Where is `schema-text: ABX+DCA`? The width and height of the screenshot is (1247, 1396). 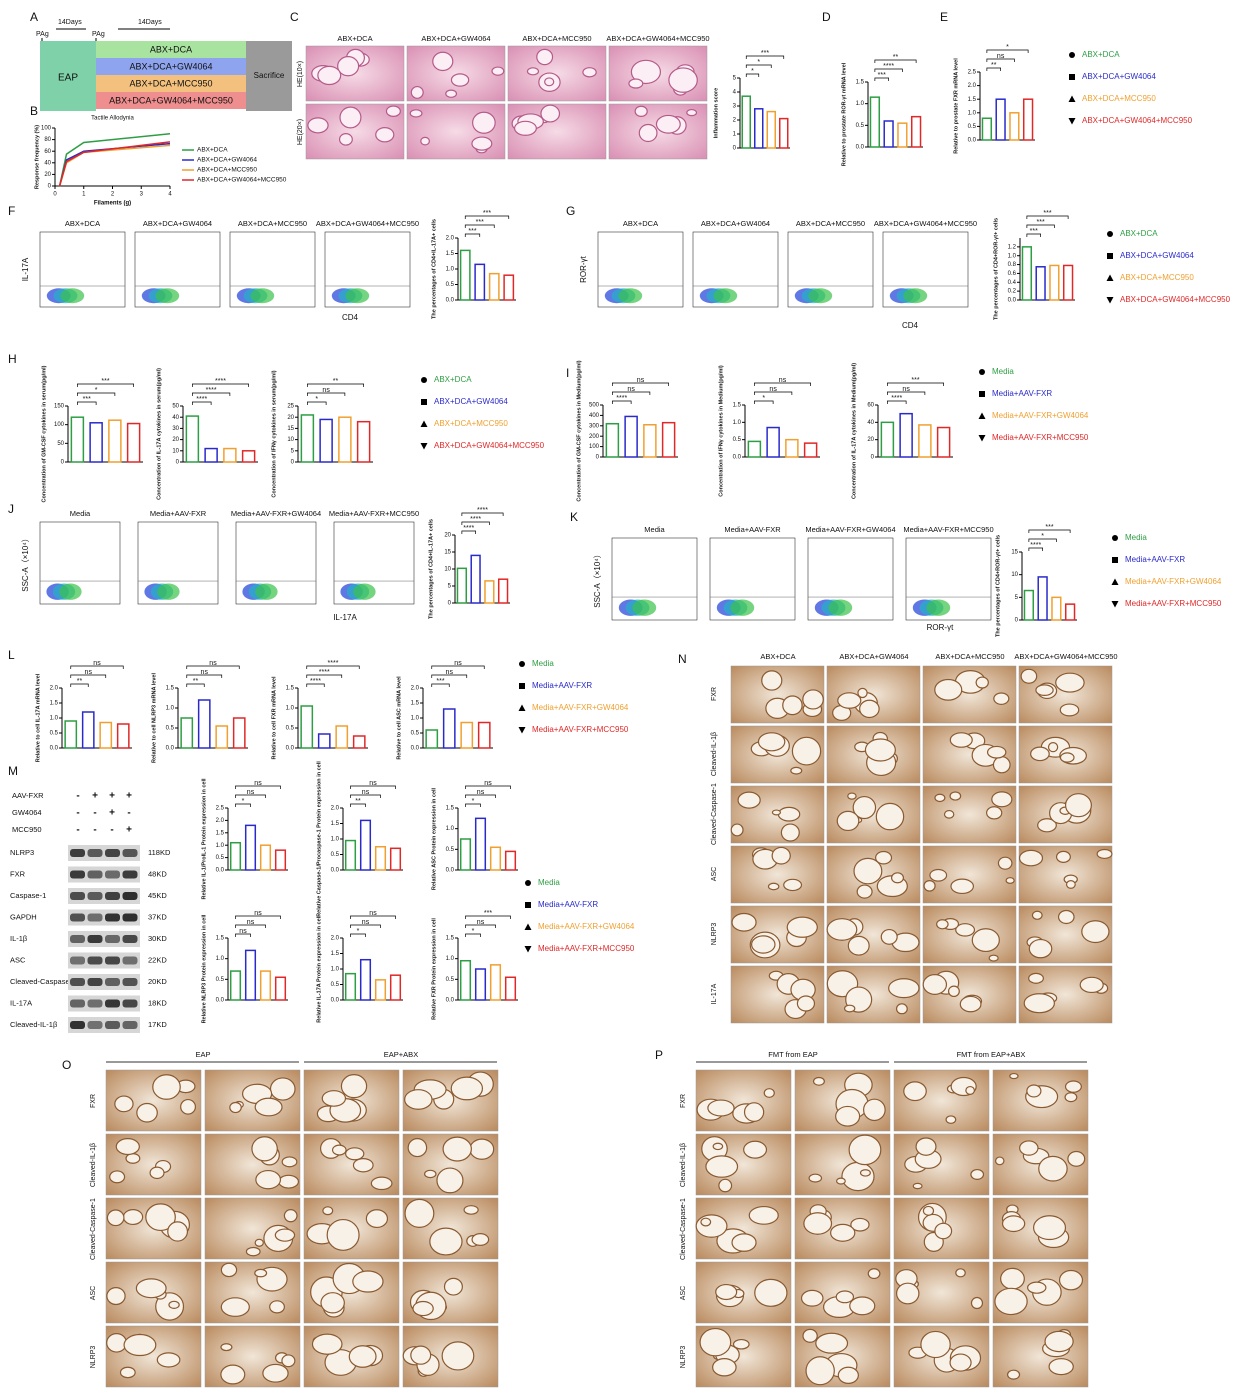
schema-text: ABX+DCA is located at coordinates (171, 49).